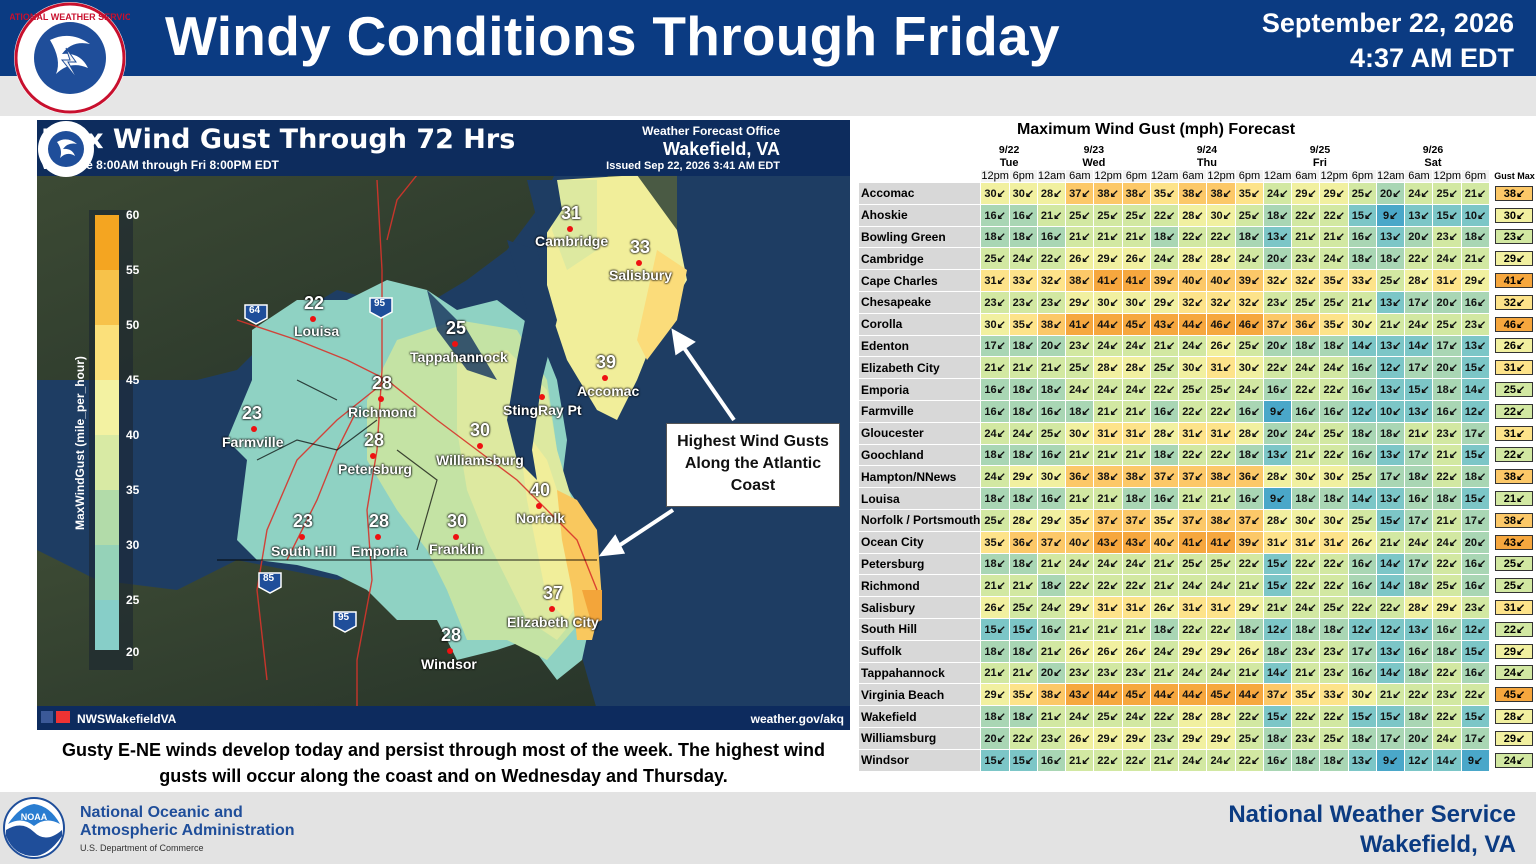  What do you see at coordinates (1306, 542) in the screenshot?
I see `table-gust-cell: 31↙` at bounding box center [1306, 542].